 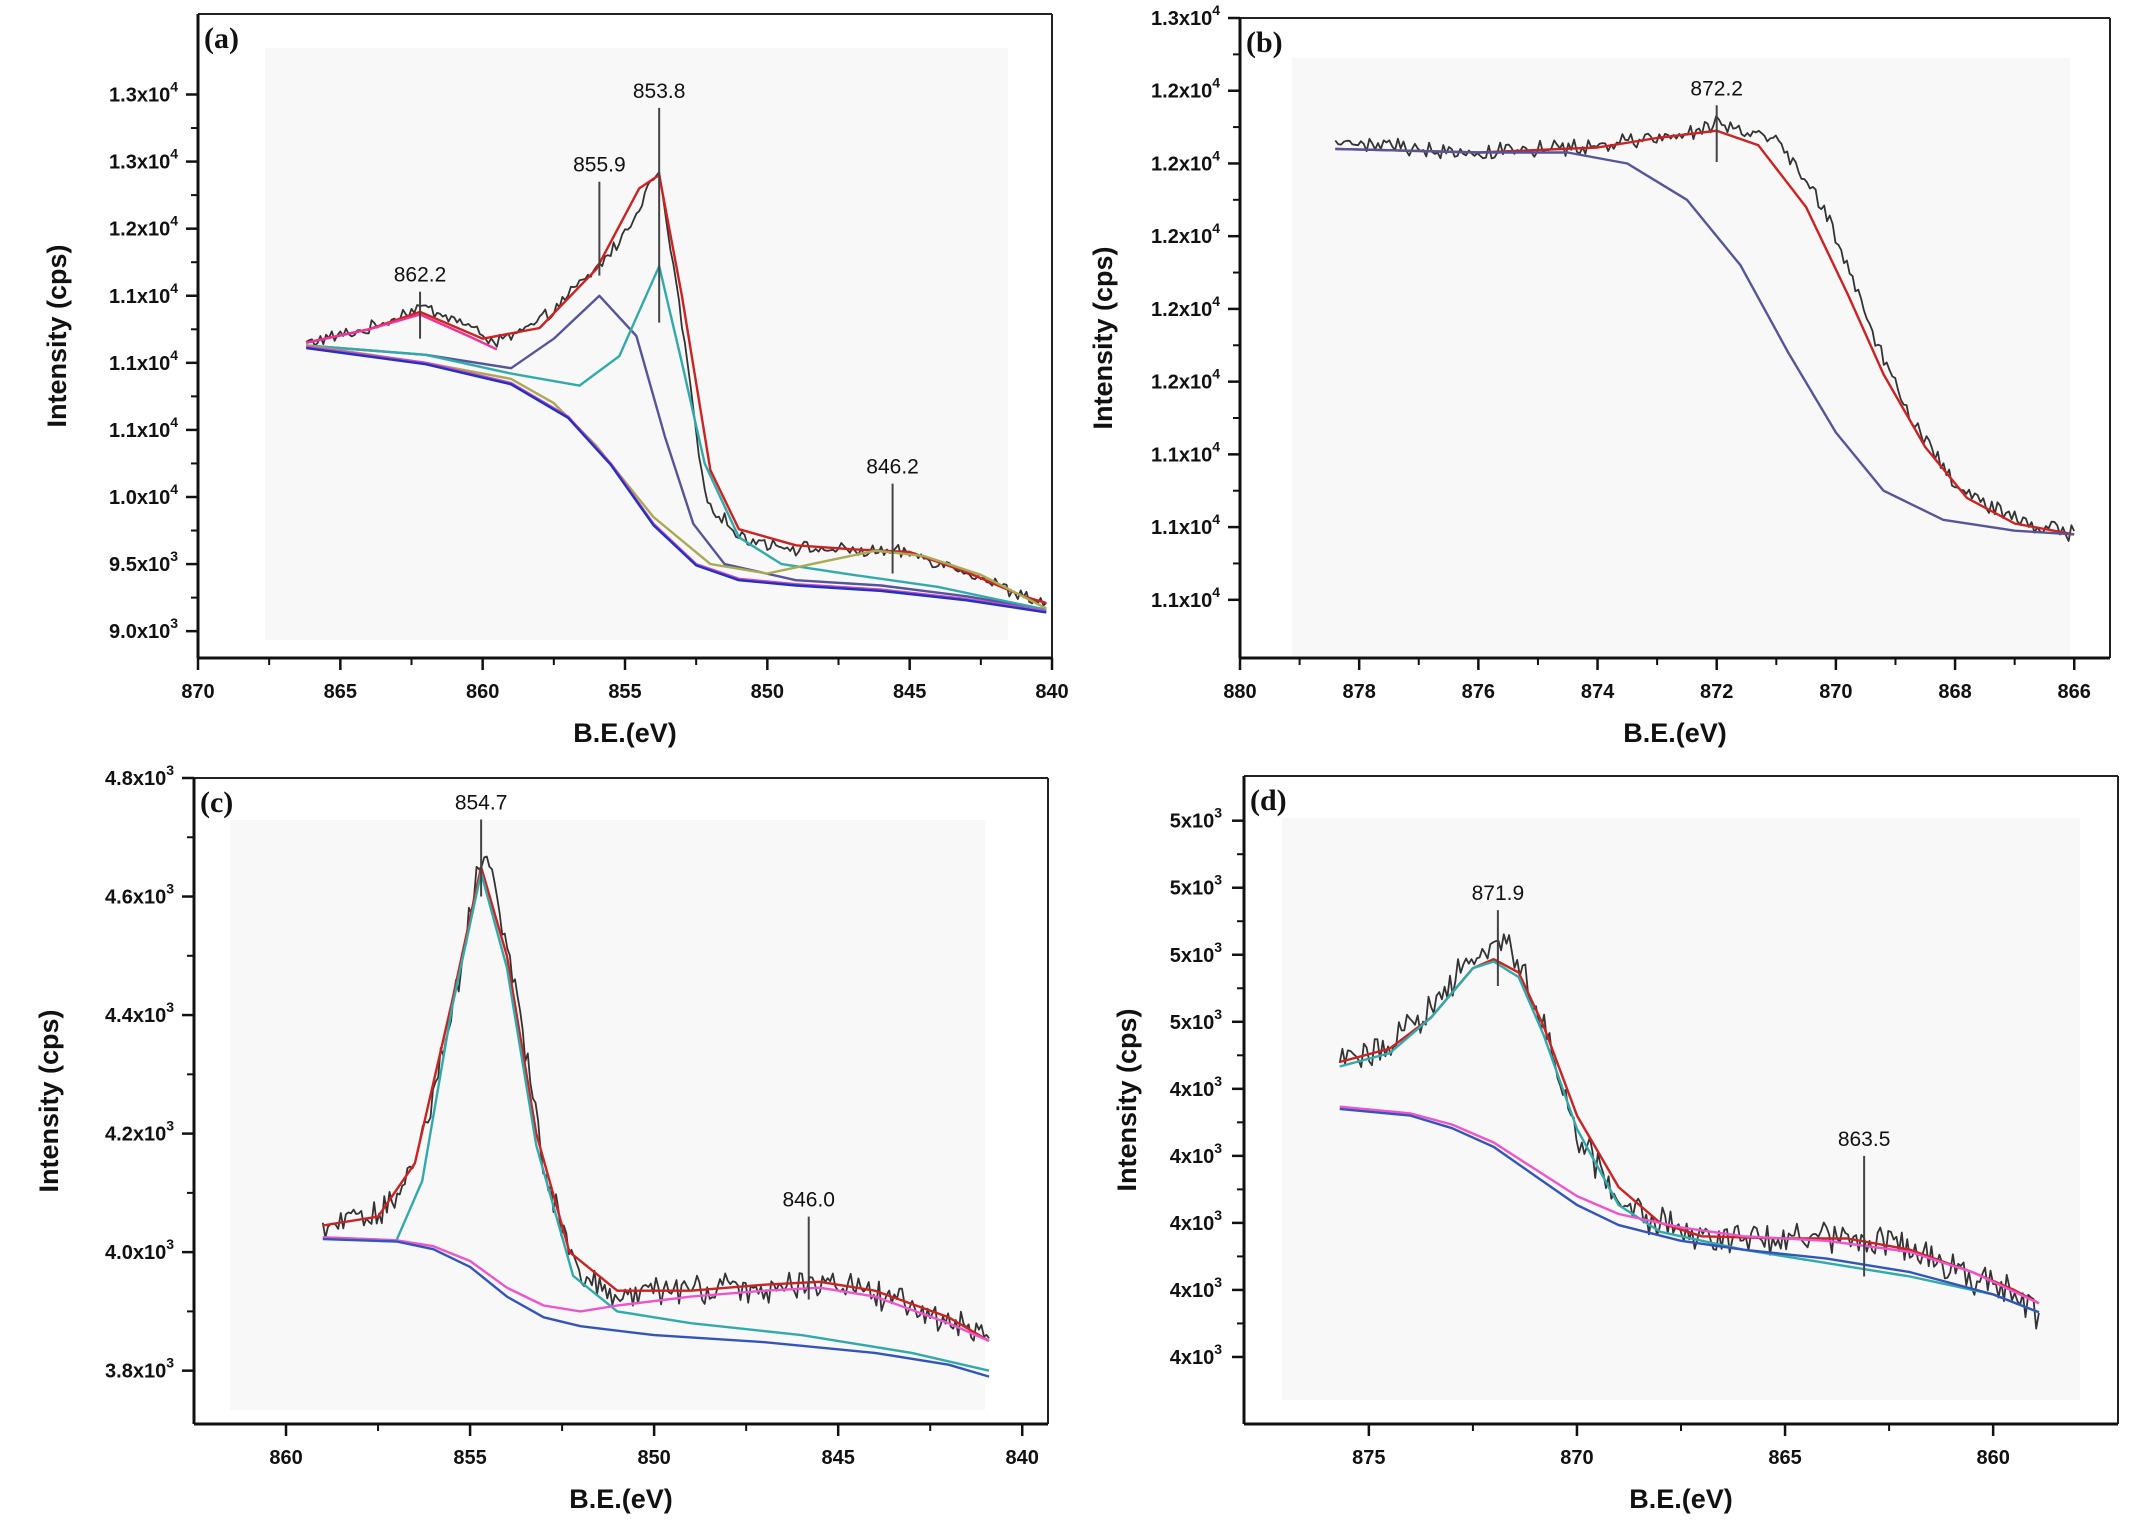 I want to click on y-tick-label: 3.8x10³, so click(x=139, y=1369).